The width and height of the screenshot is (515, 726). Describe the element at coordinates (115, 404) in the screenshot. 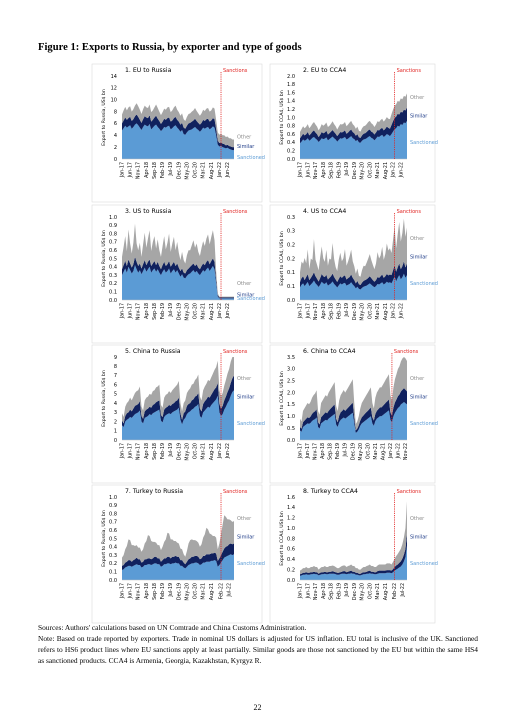

I see `y-tick-label: 4` at that location.